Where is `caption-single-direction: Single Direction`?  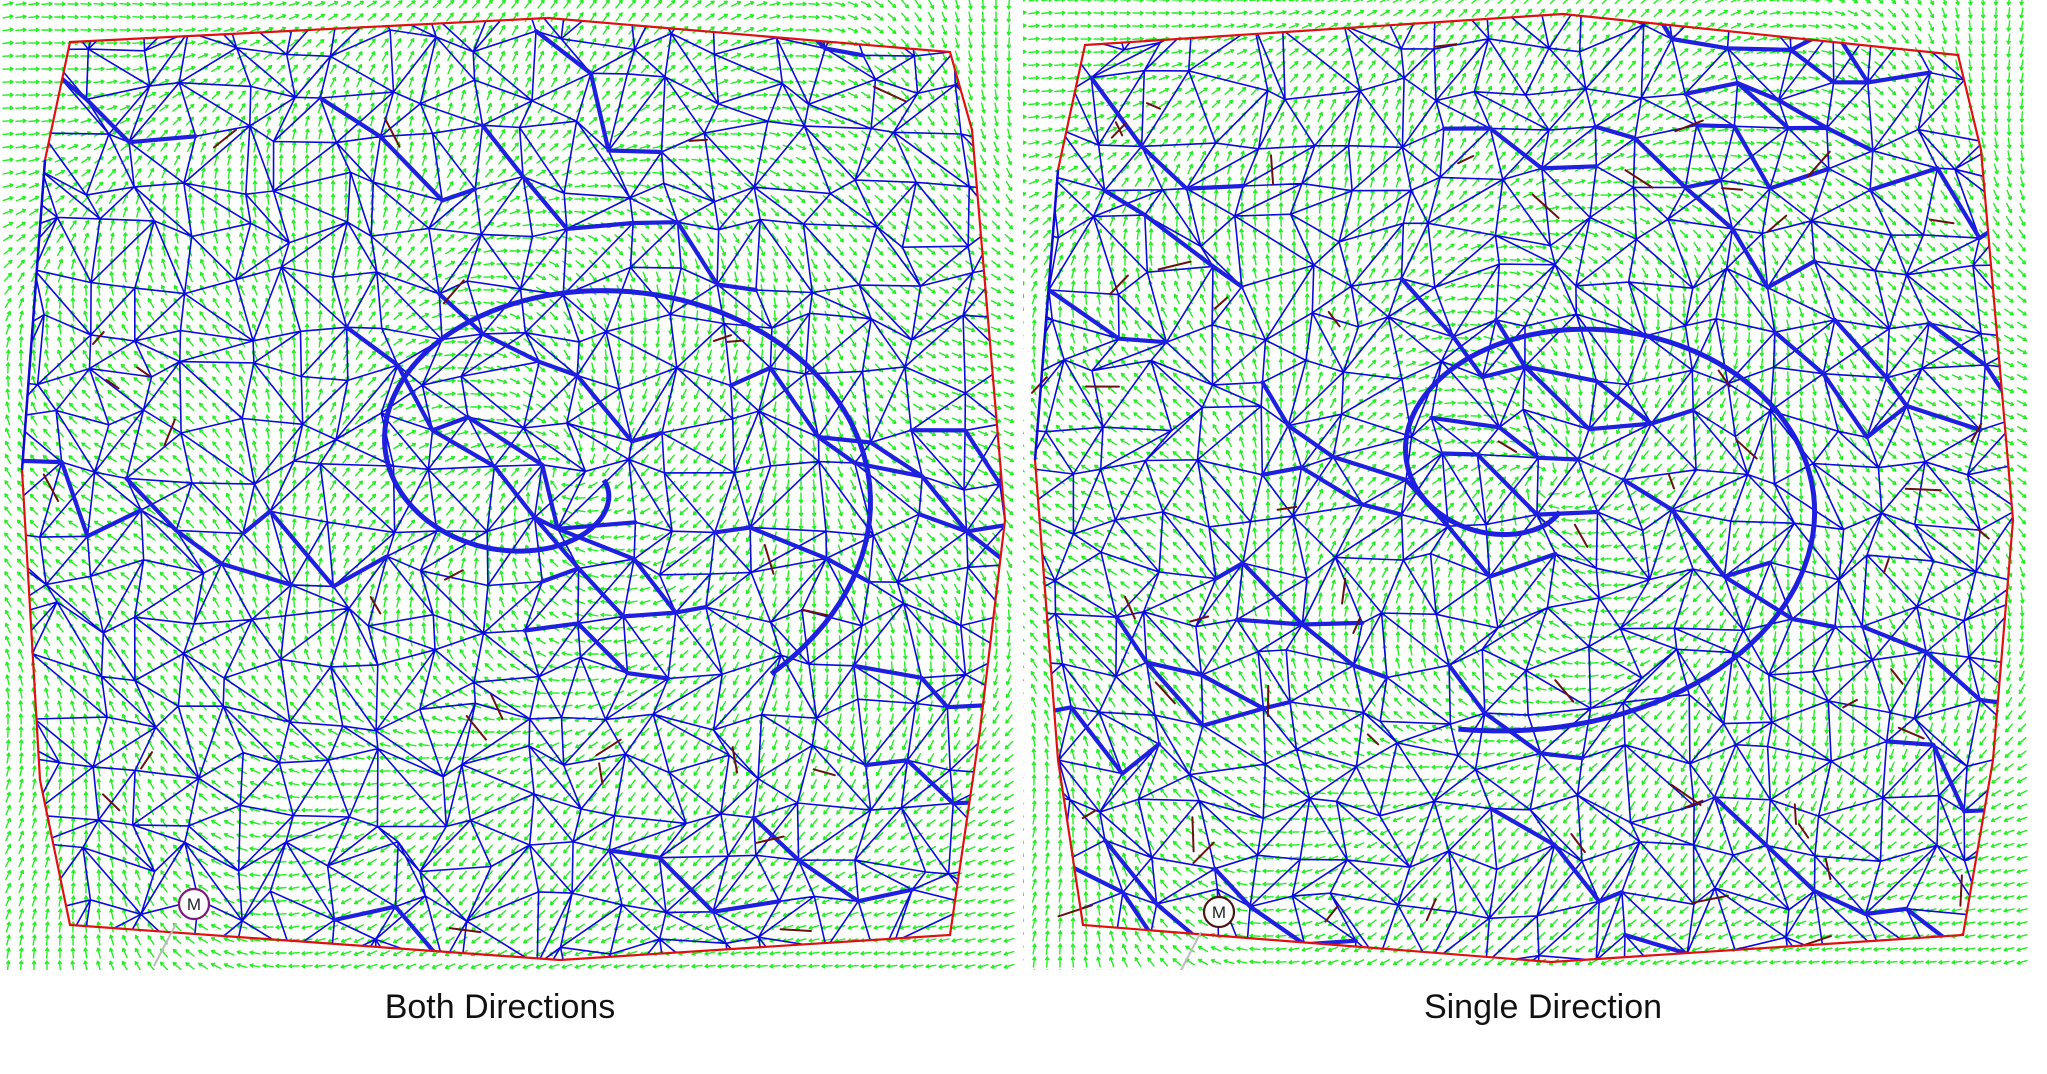
caption-single-direction: Single Direction is located at coordinates (1543, 1007).